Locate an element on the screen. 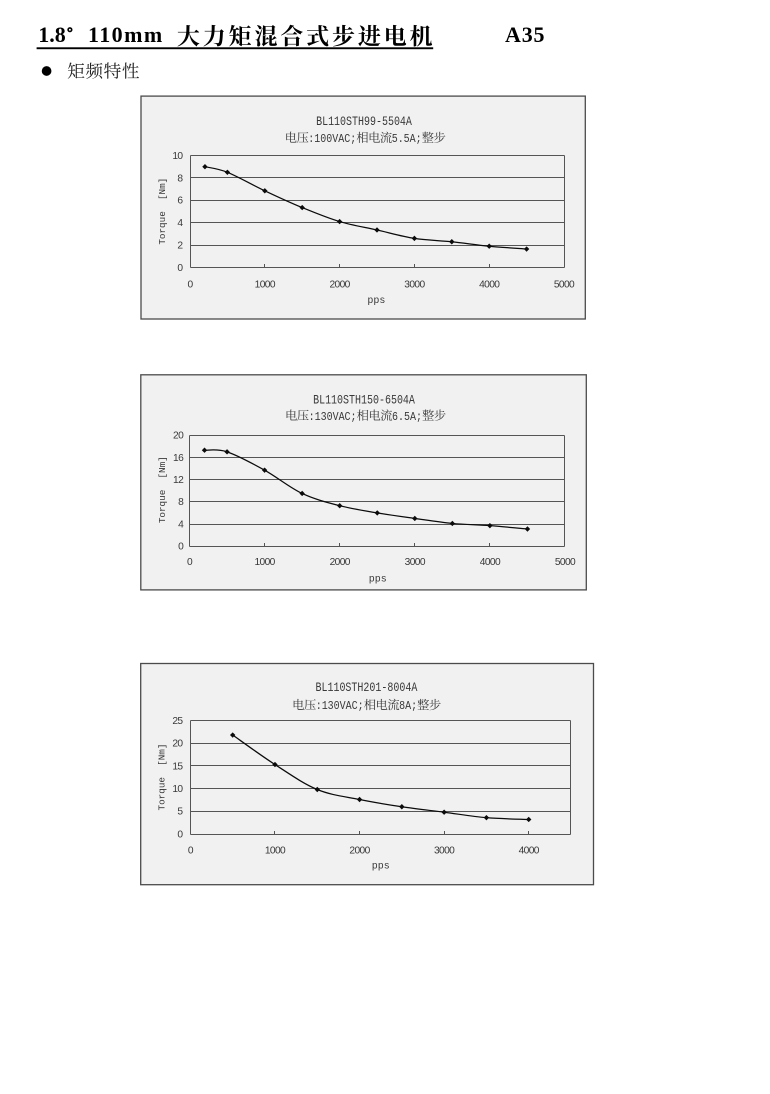 The image size is (770, 1094). svg-text: 5.5A; is located at coordinates (407, 139).